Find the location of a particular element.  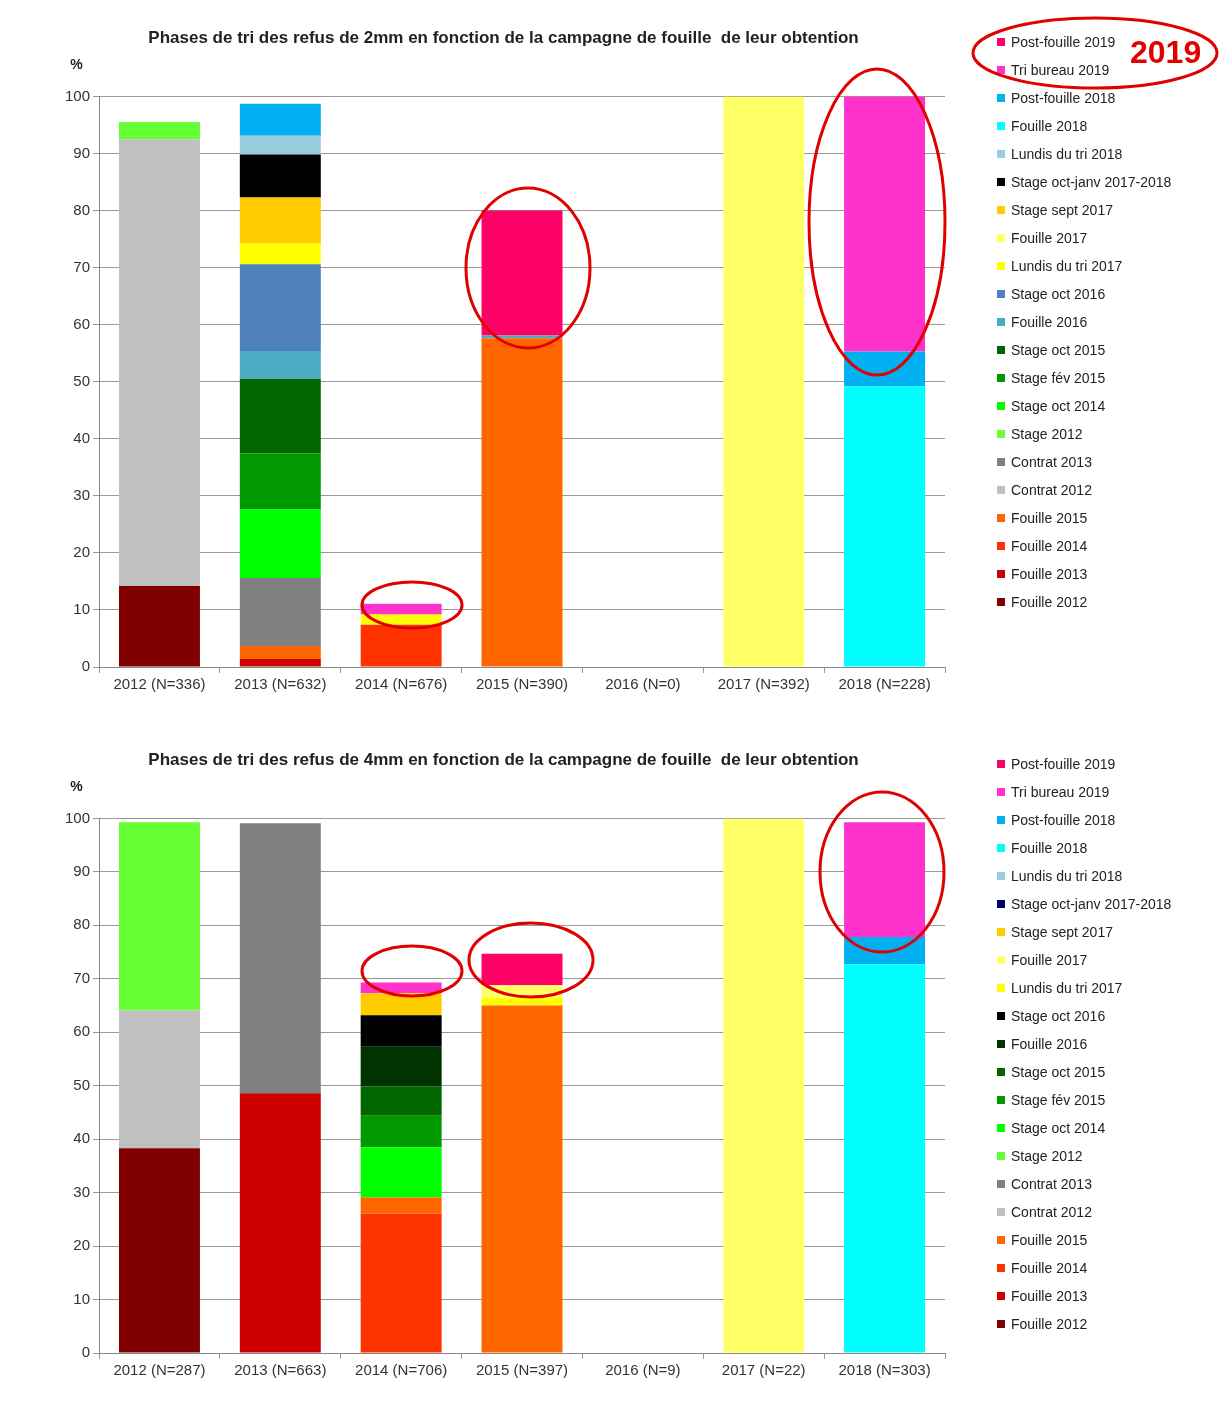

x-tick-label: 2014 (N=676) is located at coordinates (401, 684).